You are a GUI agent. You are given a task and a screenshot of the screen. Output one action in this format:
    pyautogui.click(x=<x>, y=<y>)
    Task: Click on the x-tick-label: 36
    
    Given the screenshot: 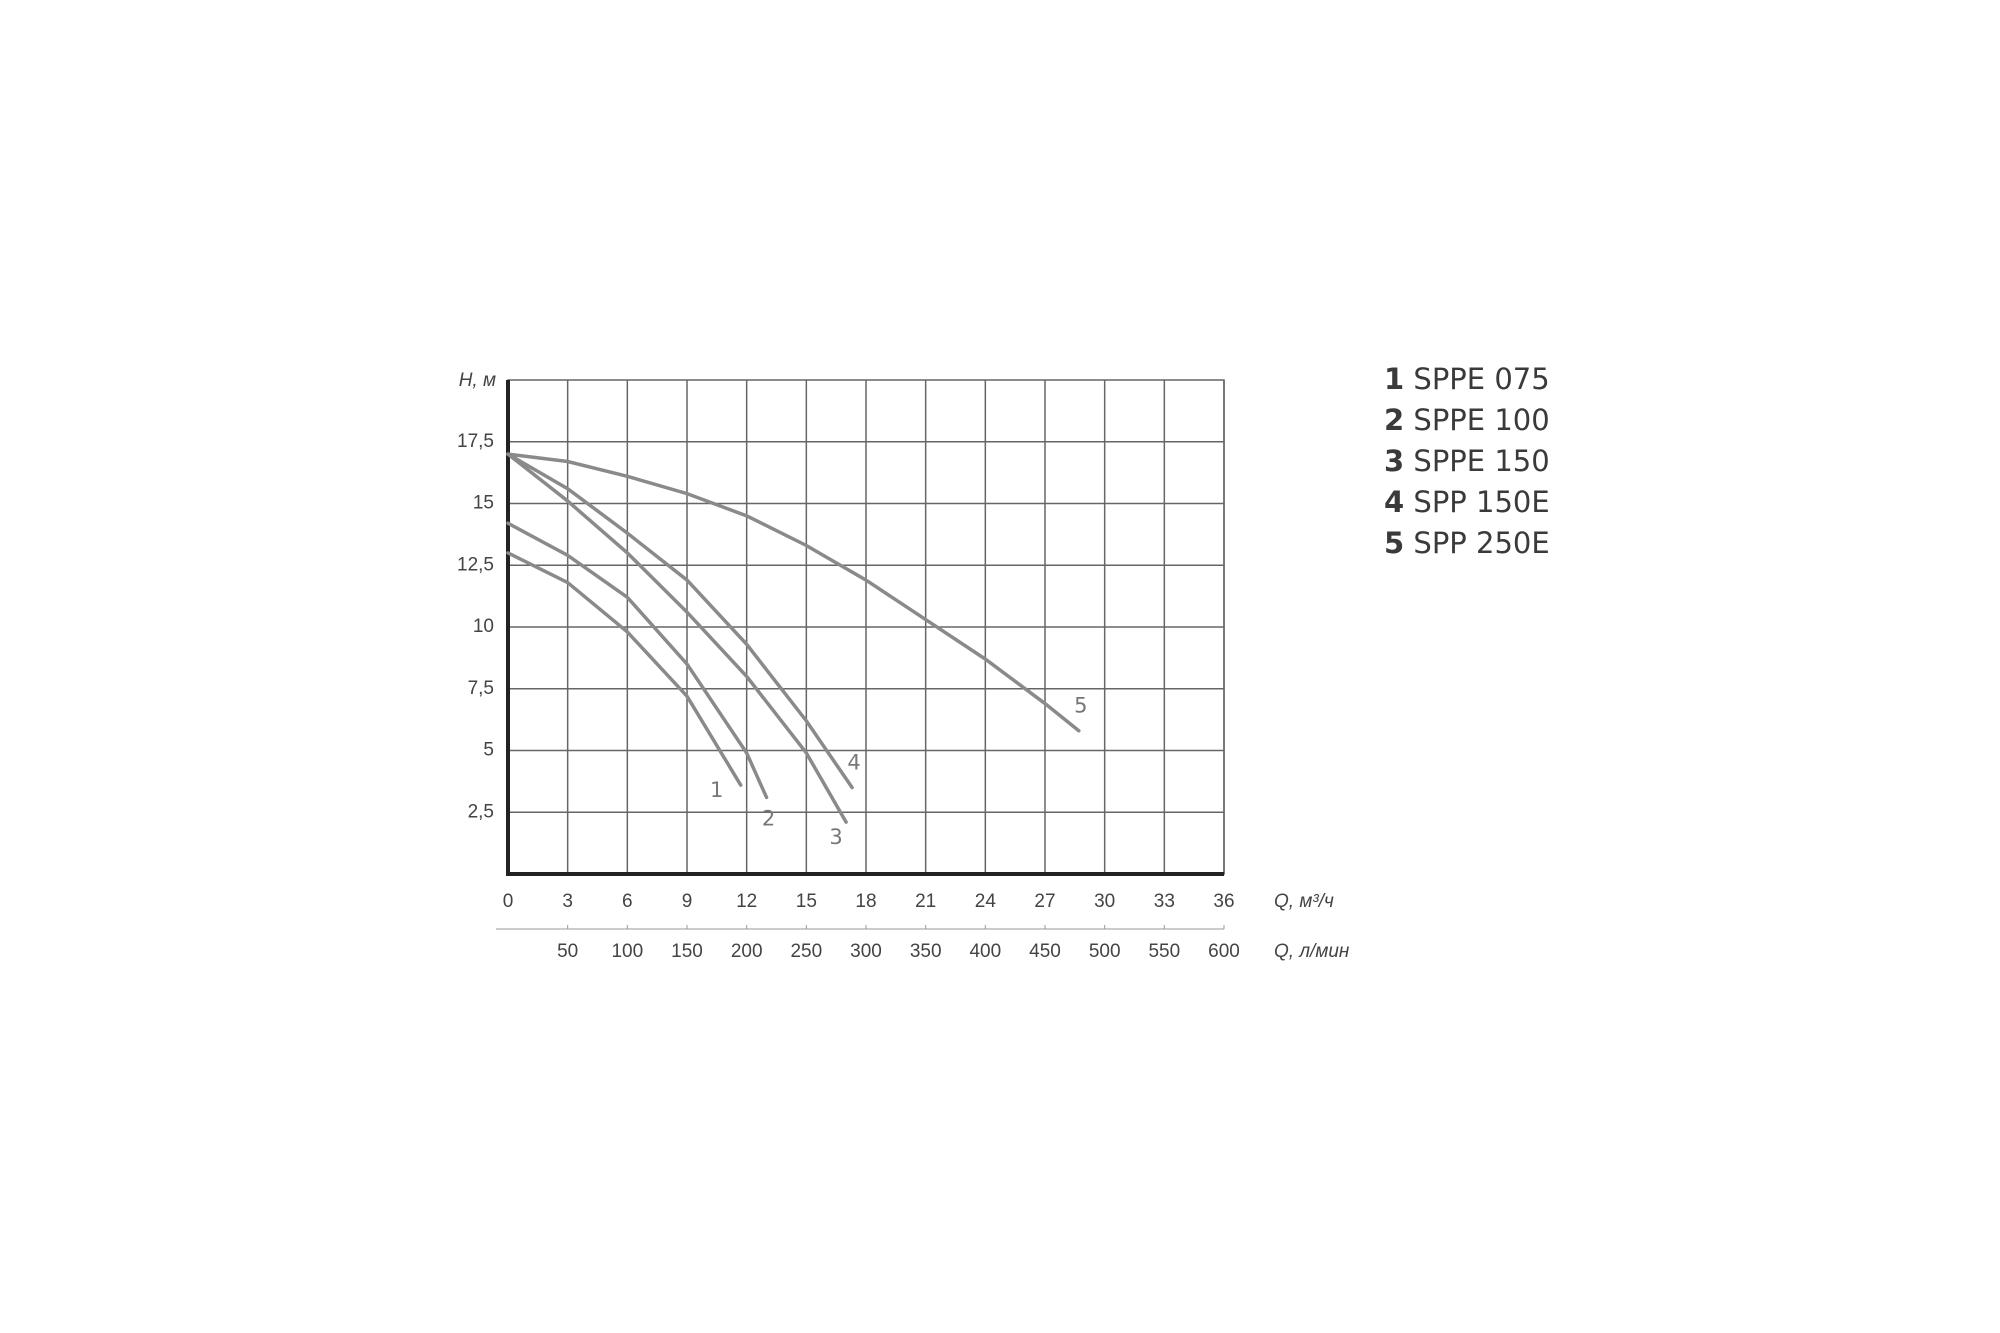 What is the action you would take?
    pyautogui.click(x=1223, y=901)
    